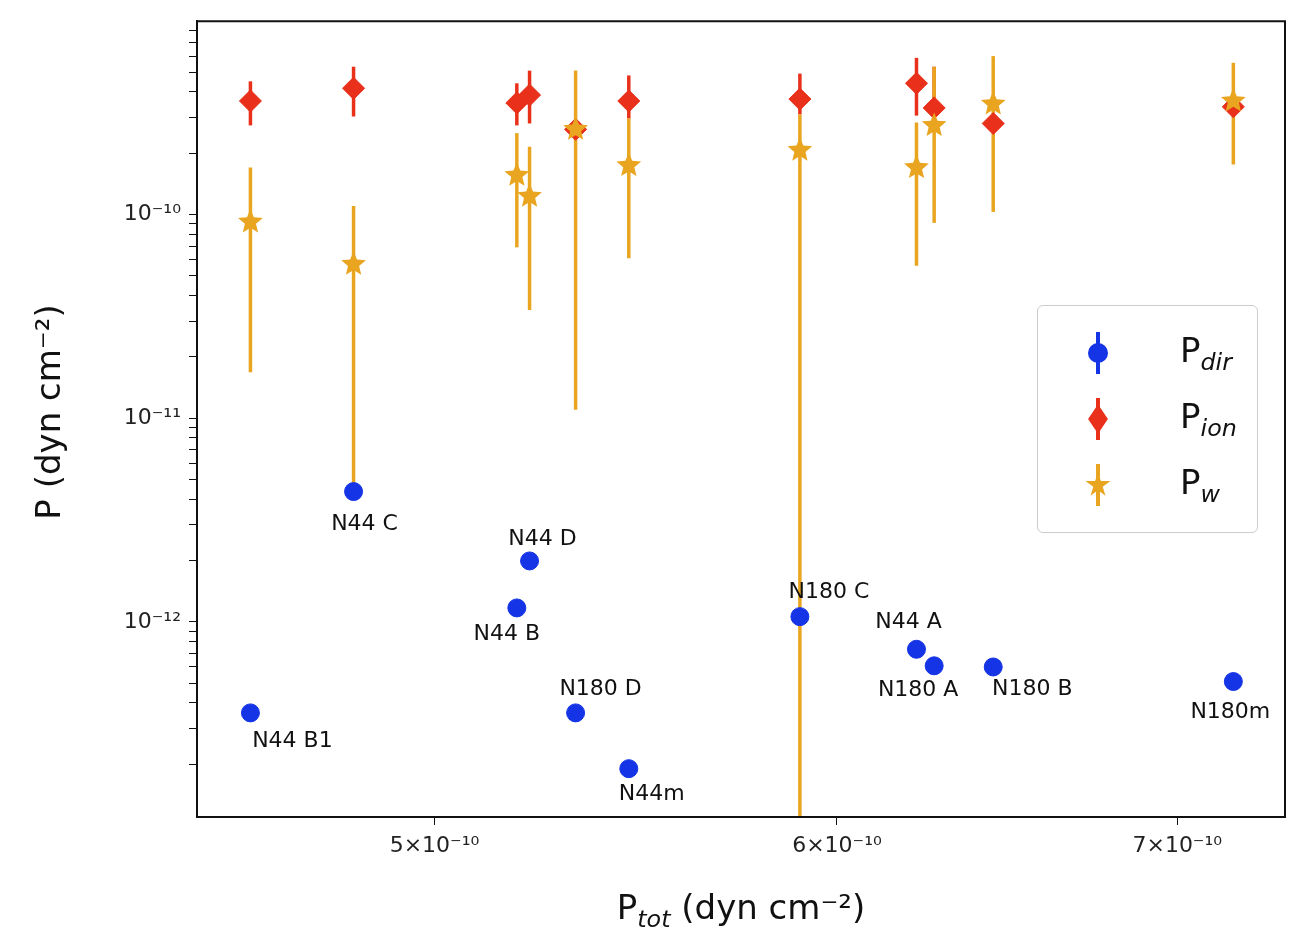  What do you see at coordinates (1032, 687) in the screenshot?
I see `annotation: N180 B` at bounding box center [1032, 687].